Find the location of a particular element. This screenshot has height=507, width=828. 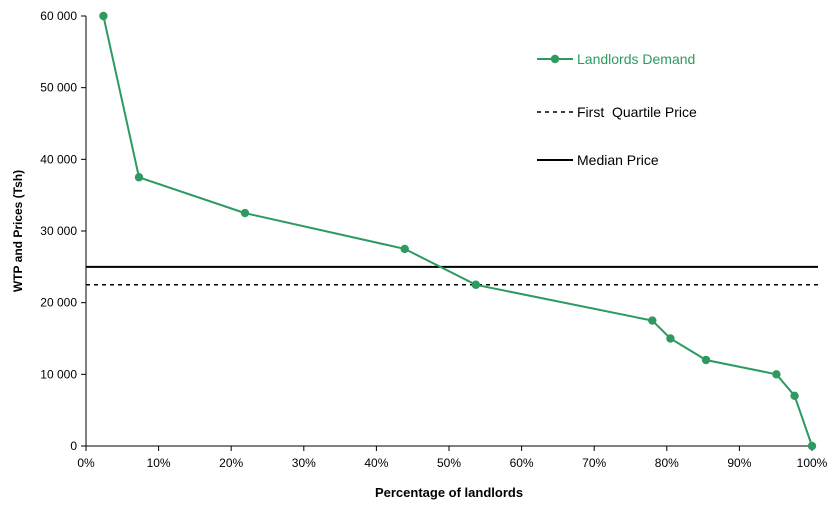

legend-demand-marker is located at coordinates (555, 59).